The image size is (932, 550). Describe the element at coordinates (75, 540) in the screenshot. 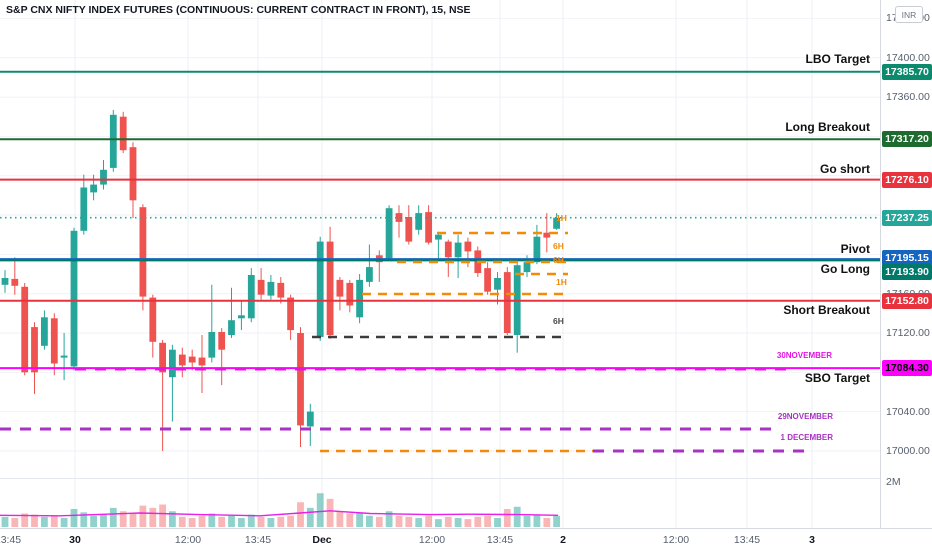

I see `time-tick: 30` at that location.